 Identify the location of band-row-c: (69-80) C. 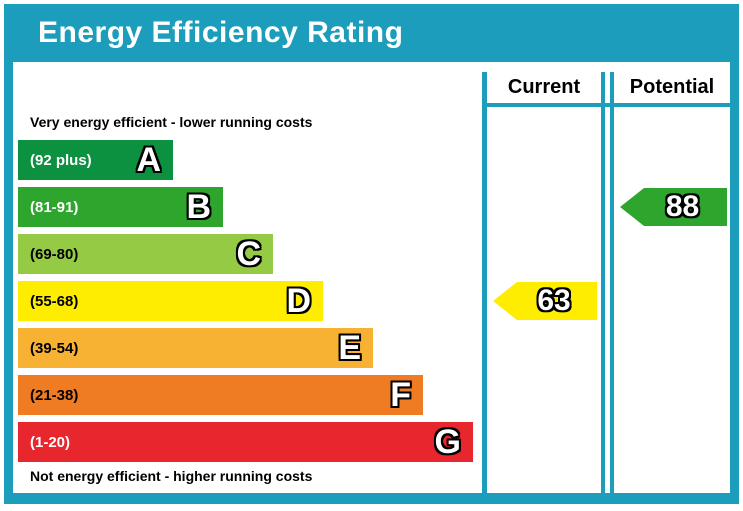
(145, 254).